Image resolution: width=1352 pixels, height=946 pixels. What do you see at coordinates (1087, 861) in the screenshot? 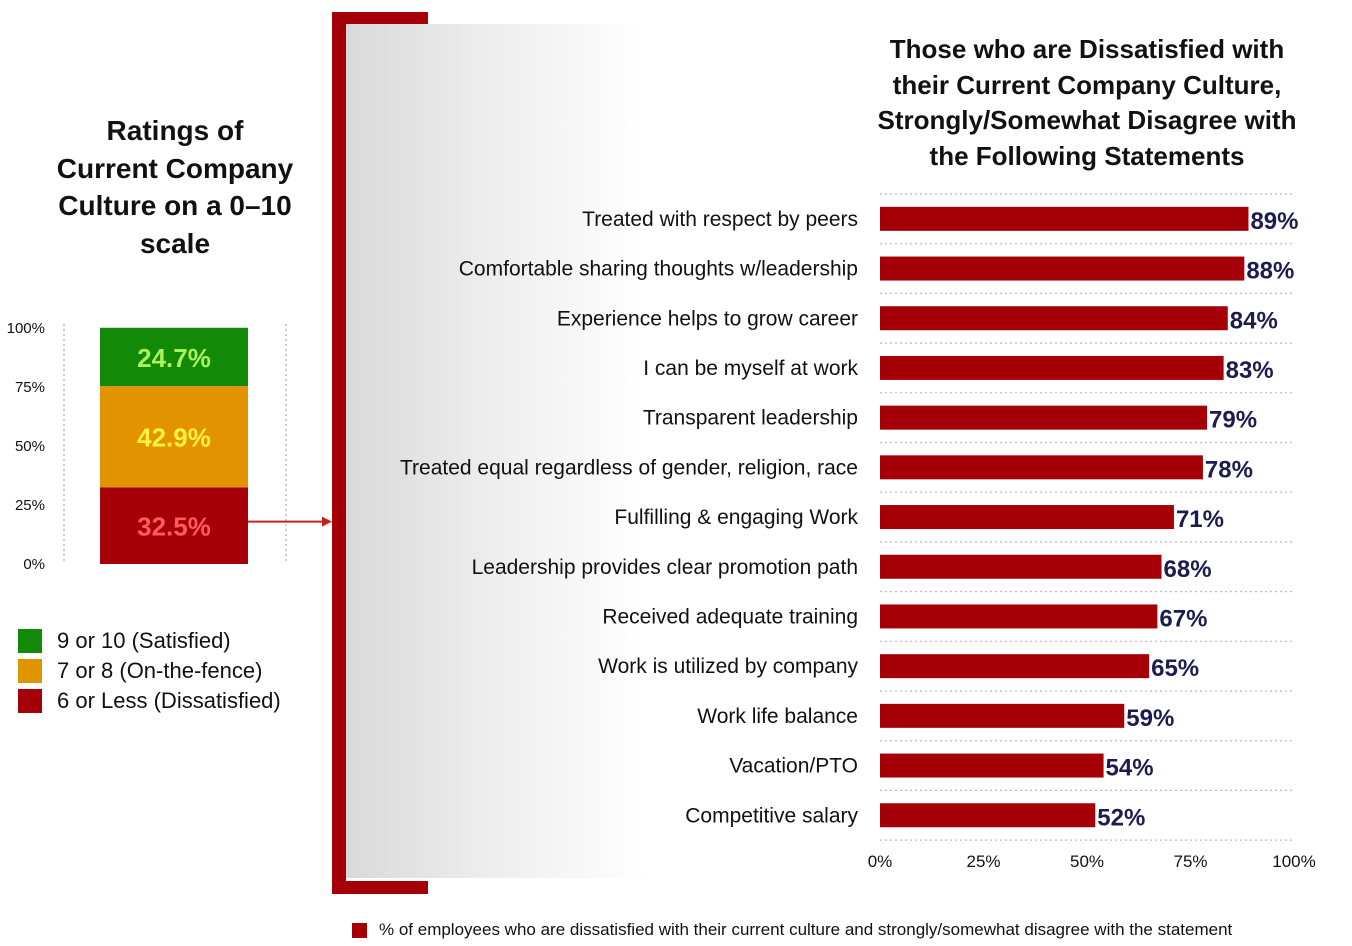
I see `x-tick-label: 50%` at bounding box center [1087, 861].